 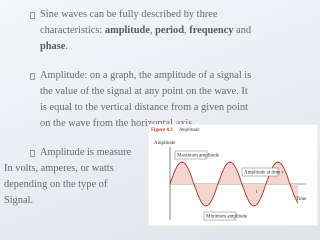 What do you see at coordinates (257, 192) in the screenshot?
I see `time-marker: t` at bounding box center [257, 192].